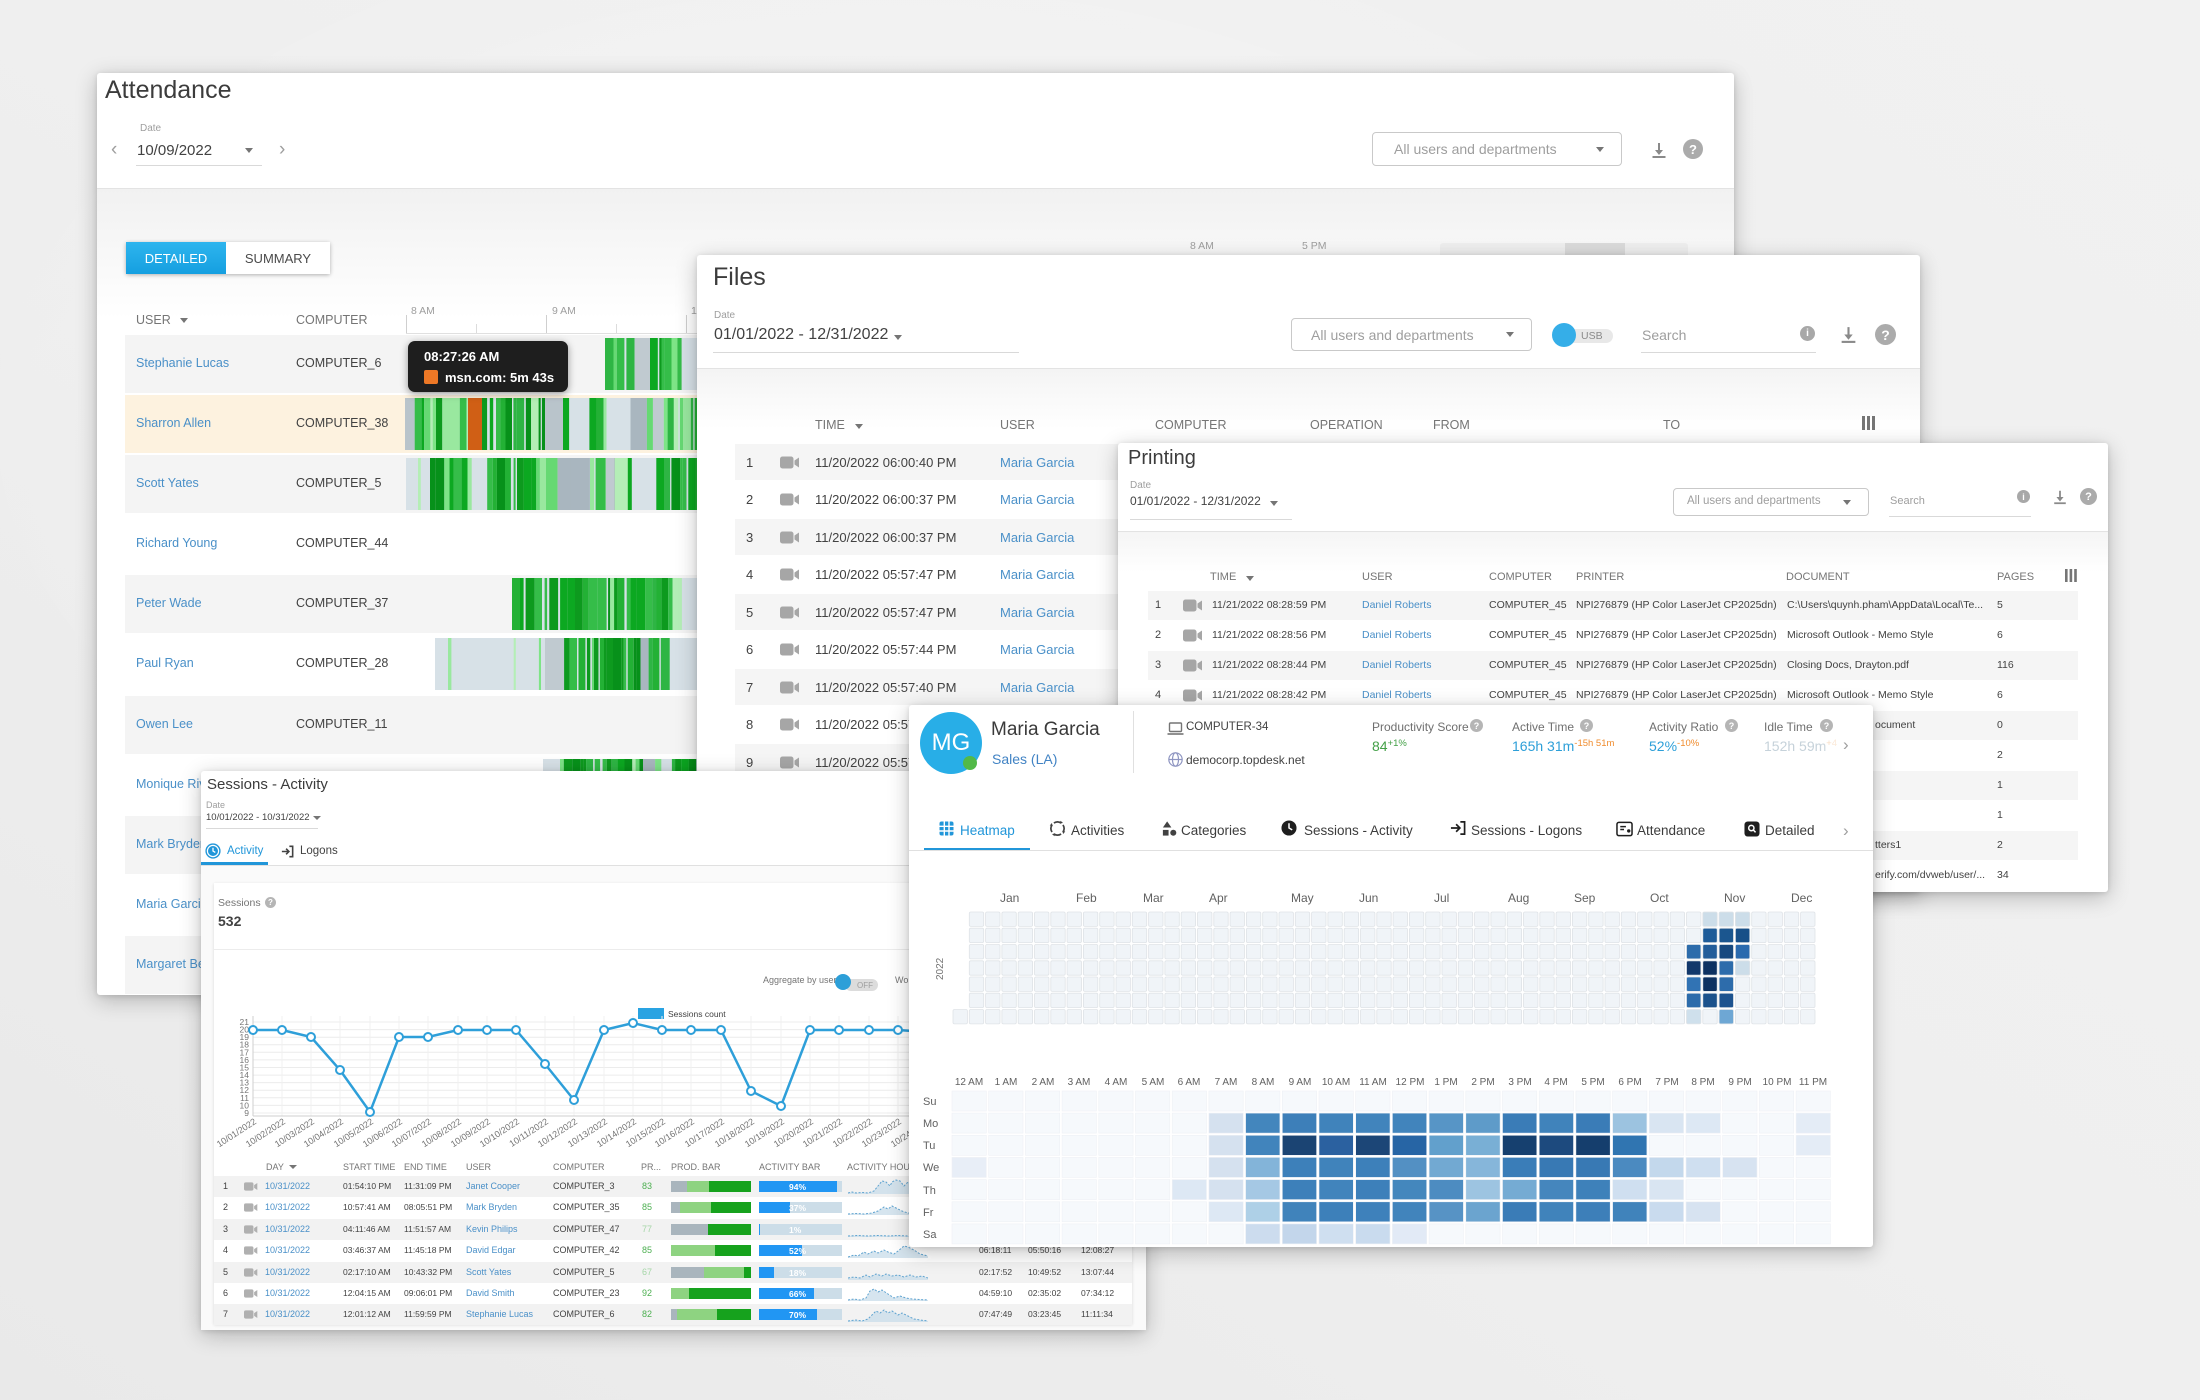  Describe the element at coordinates (245, 1068) in the screenshot. I see `svg-text: 15` at that location.